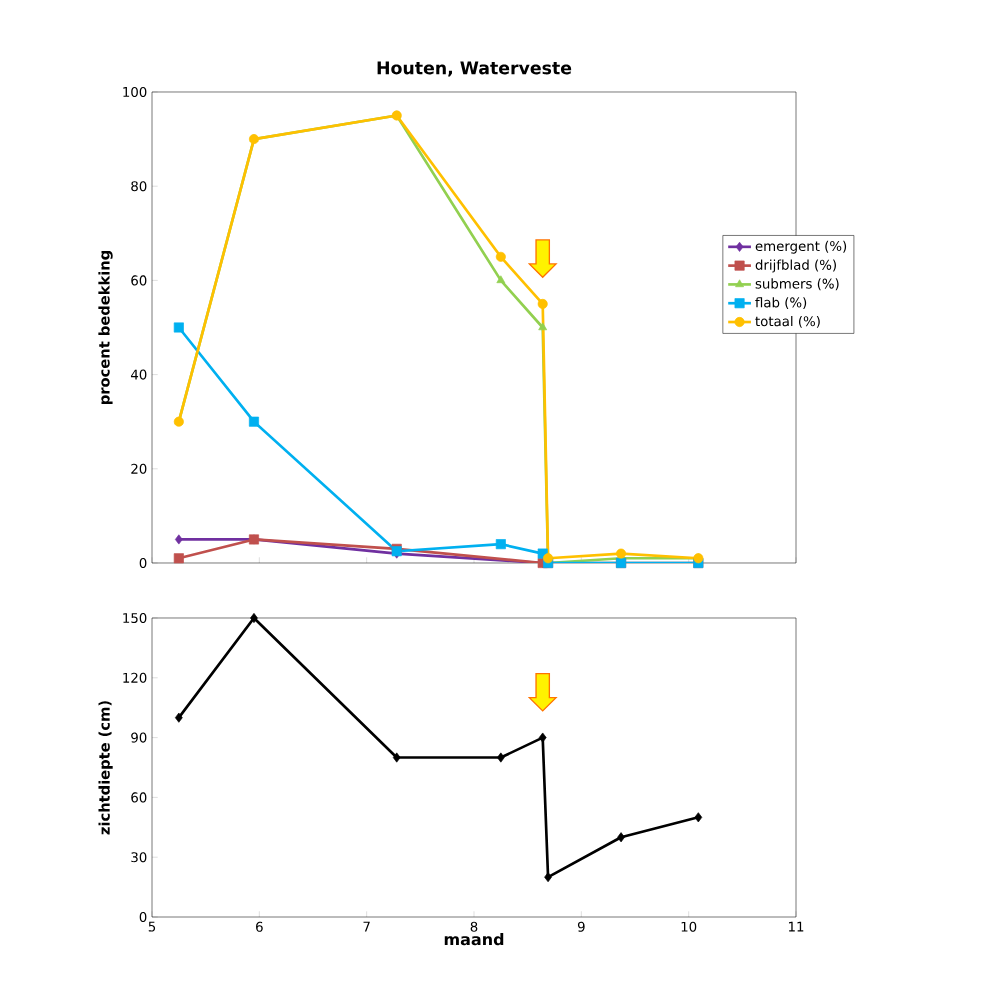 This screenshot has width=1002, height=981. What do you see at coordinates (138, 374) in the screenshot?
I see `y-tick-label: 40` at bounding box center [138, 374].